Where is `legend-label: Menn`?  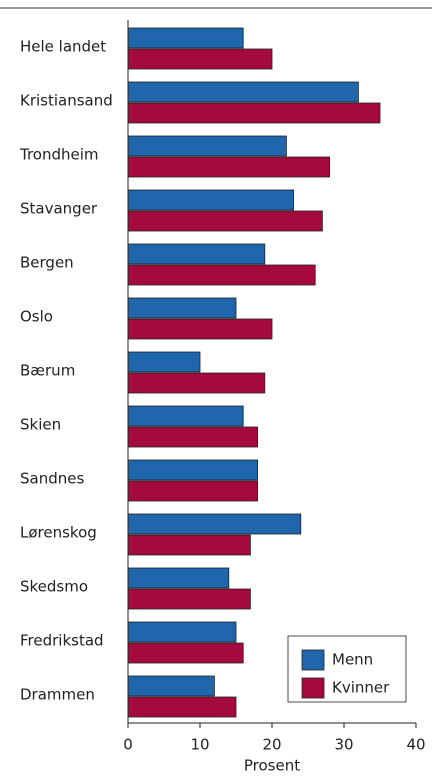
legend-label: Menn is located at coordinates (352, 660).